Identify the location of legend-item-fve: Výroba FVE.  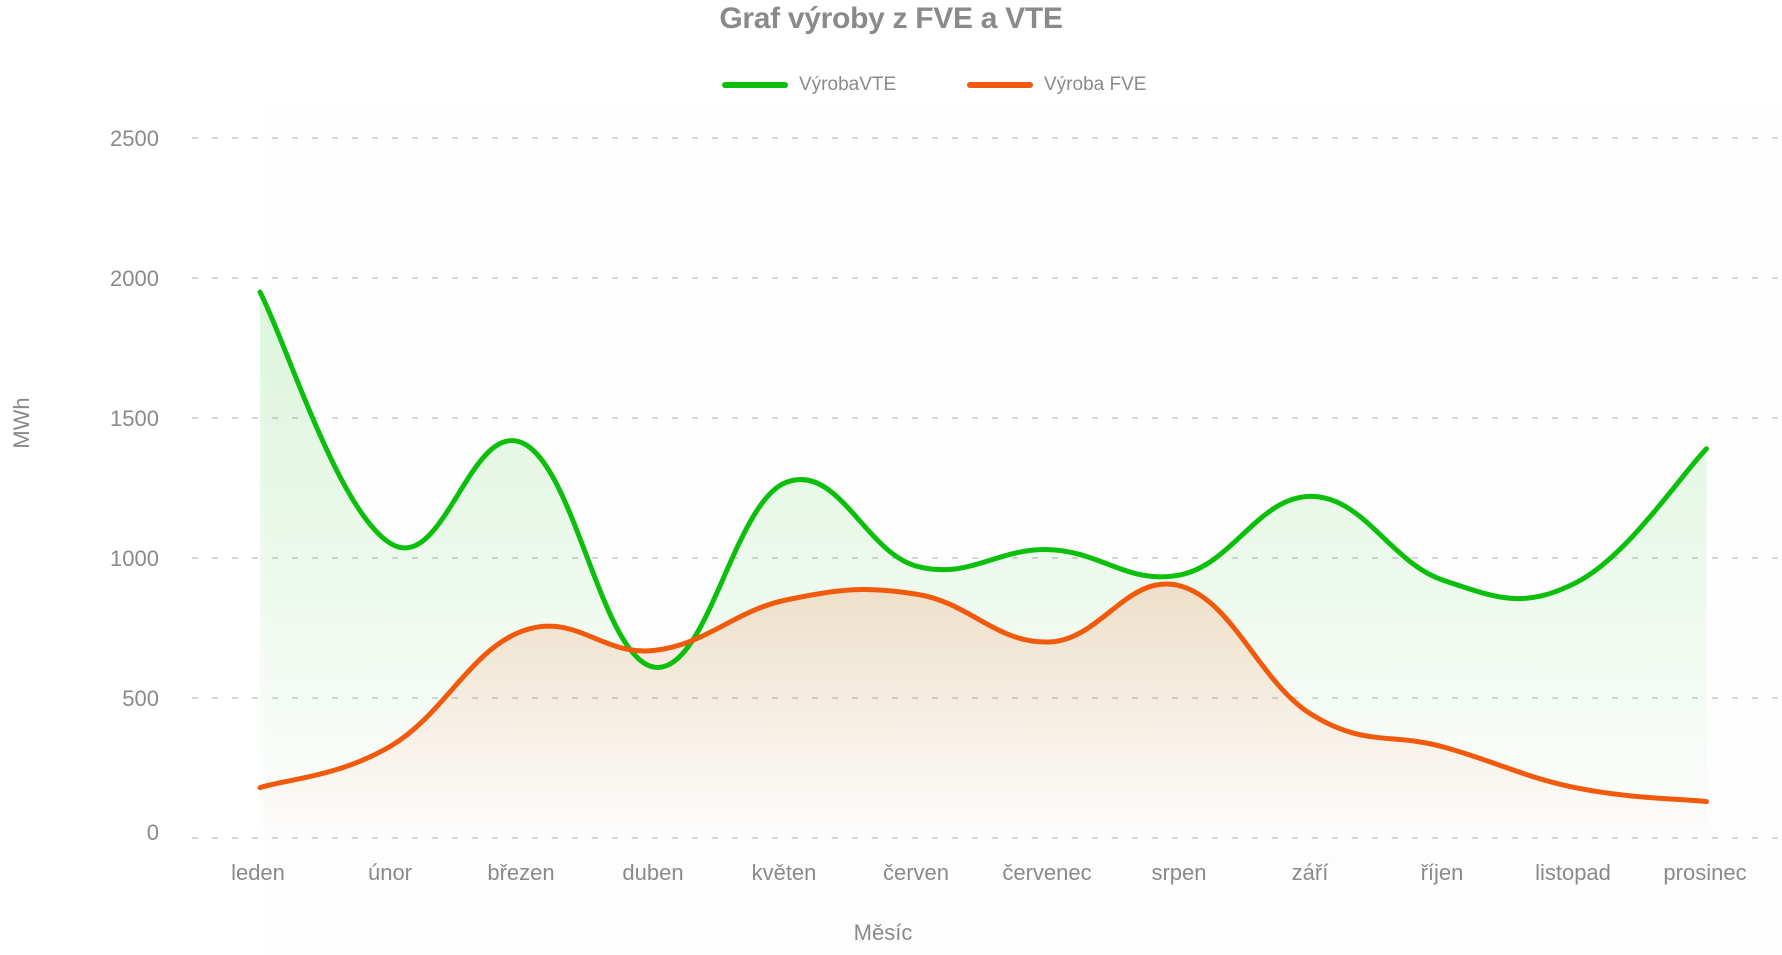
(1056, 85).